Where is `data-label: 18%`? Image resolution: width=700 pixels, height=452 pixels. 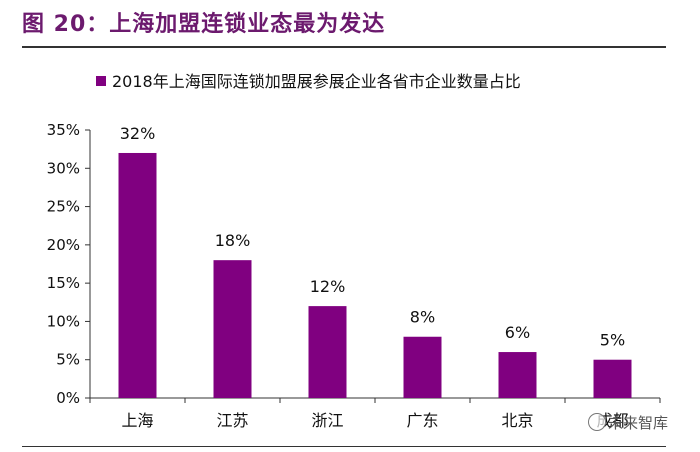 data-label: 18% is located at coordinates (233, 240).